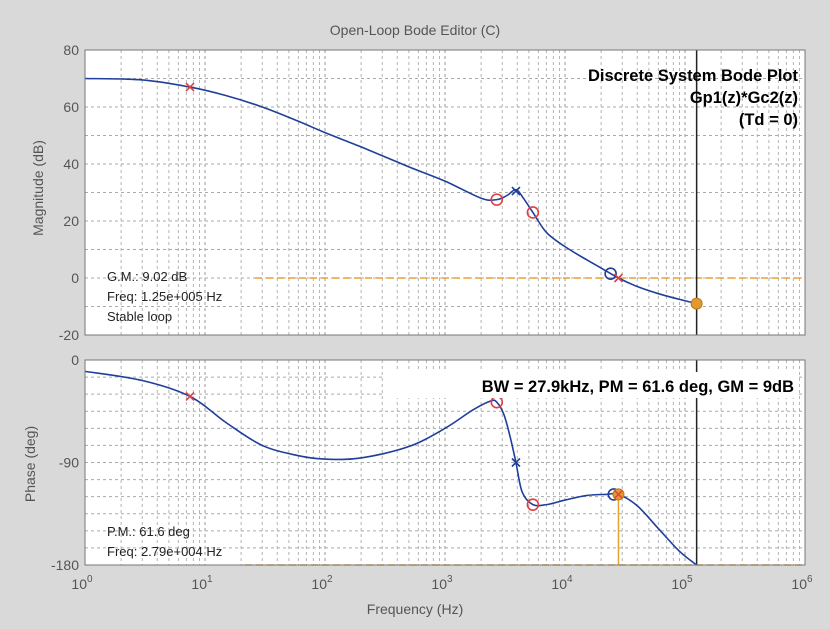  Describe the element at coordinates (202, 583) in the screenshot. I see `xtick-label: 10¹` at that location.